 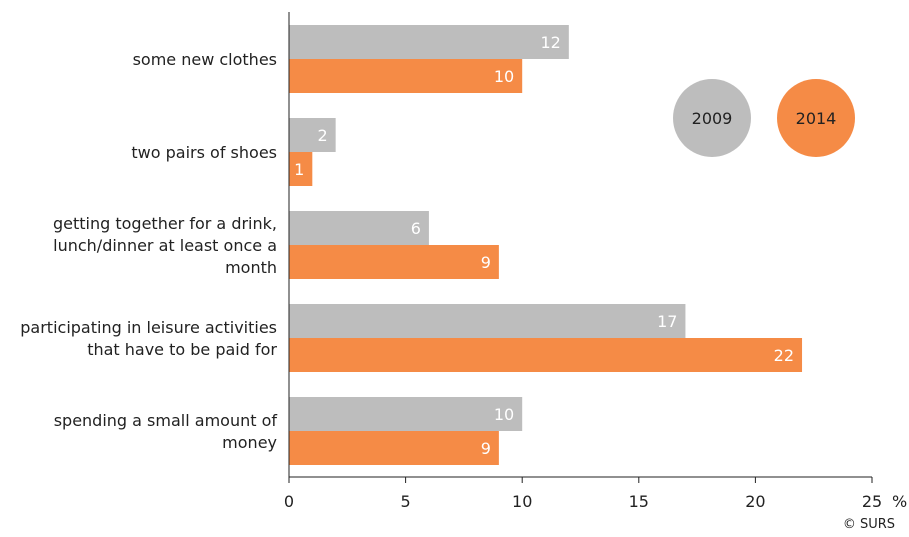 What do you see at coordinates (899, 501) in the screenshot?
I see `x-axis-unit: %` at bounding box center [899, 501].